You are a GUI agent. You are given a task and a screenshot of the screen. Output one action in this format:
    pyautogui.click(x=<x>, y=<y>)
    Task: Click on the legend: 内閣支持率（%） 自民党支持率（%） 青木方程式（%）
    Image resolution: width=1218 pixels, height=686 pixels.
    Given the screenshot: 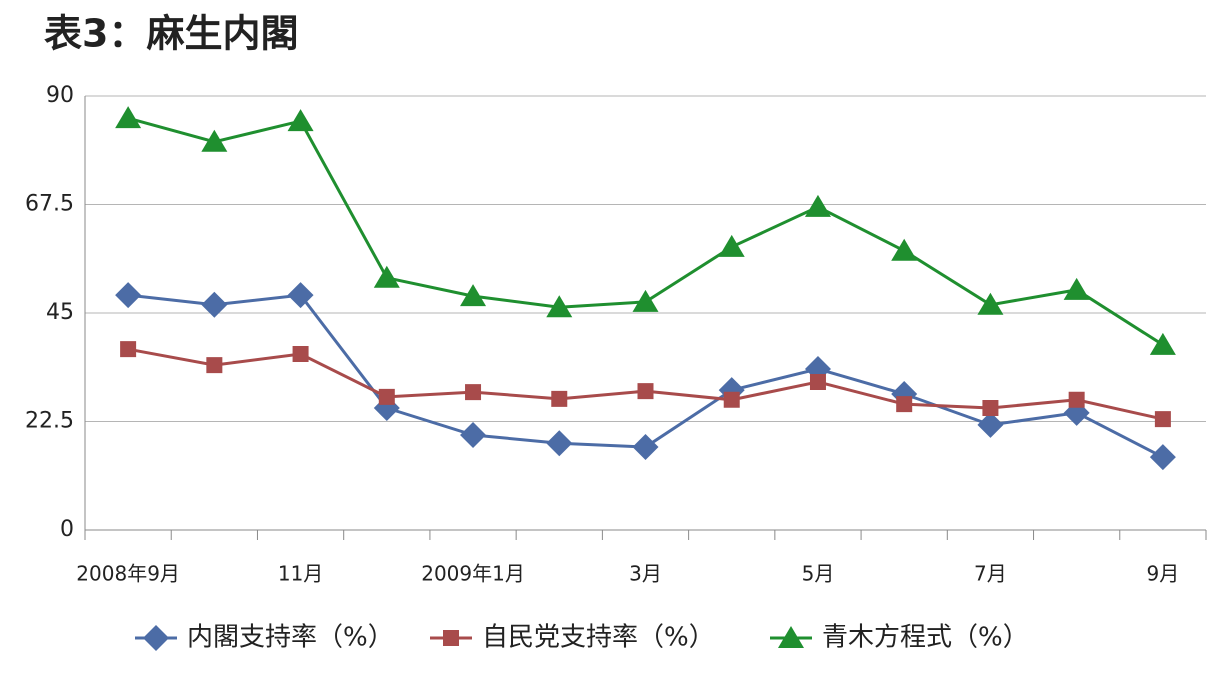 What is the action you would take?
    pyautogui.click(x=582, y=638)
    